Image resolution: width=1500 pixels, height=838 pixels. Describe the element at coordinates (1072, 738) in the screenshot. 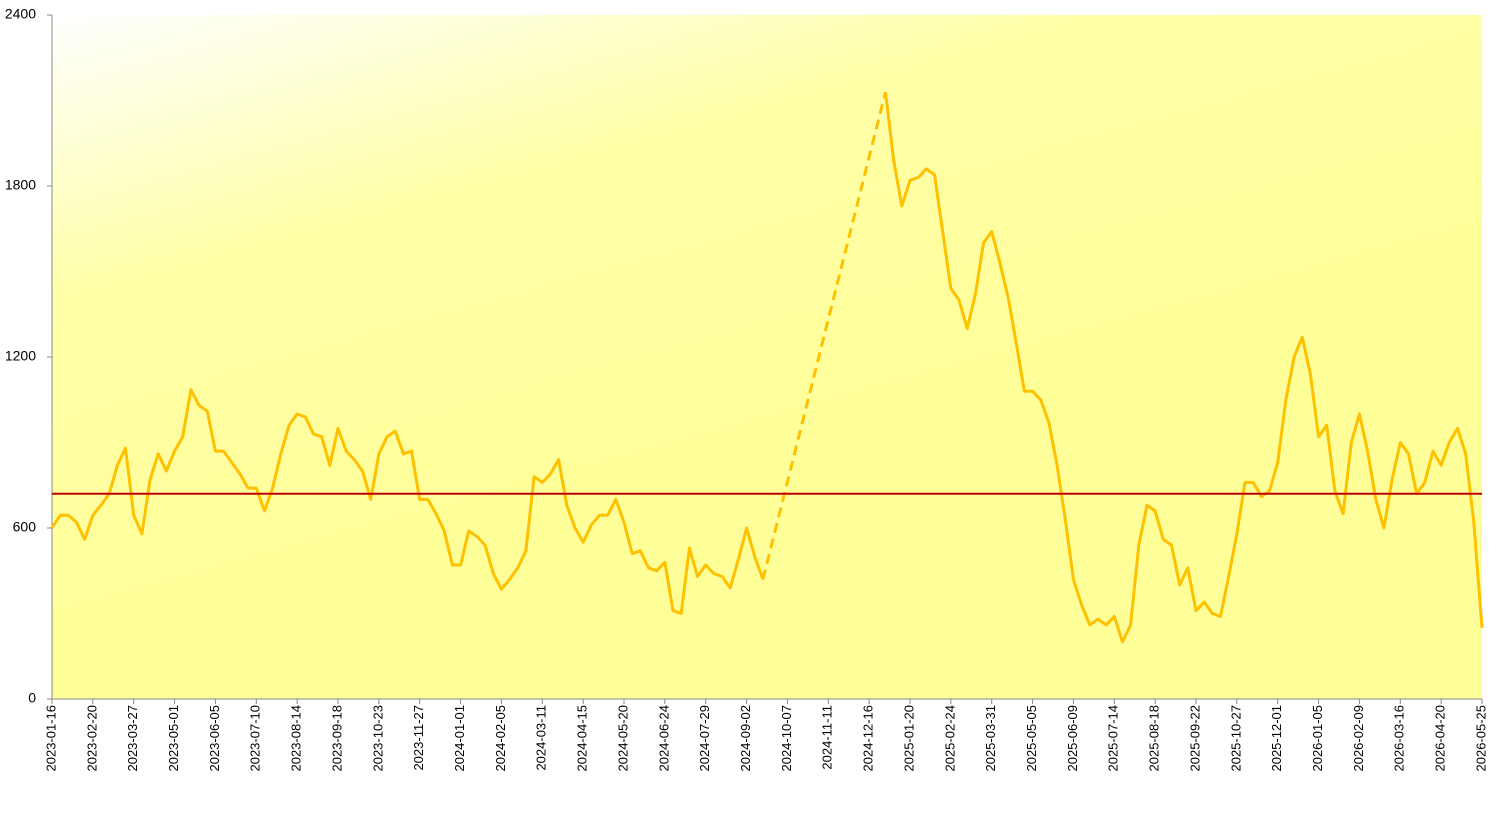

I see `x-tick-label: 2025-06-09` at that location.